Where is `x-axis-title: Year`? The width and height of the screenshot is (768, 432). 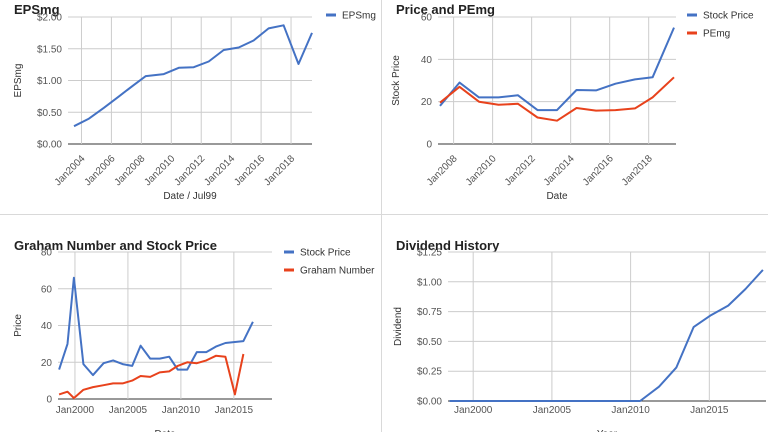 x-axis-title: Year is located at coordinates (607, 430).